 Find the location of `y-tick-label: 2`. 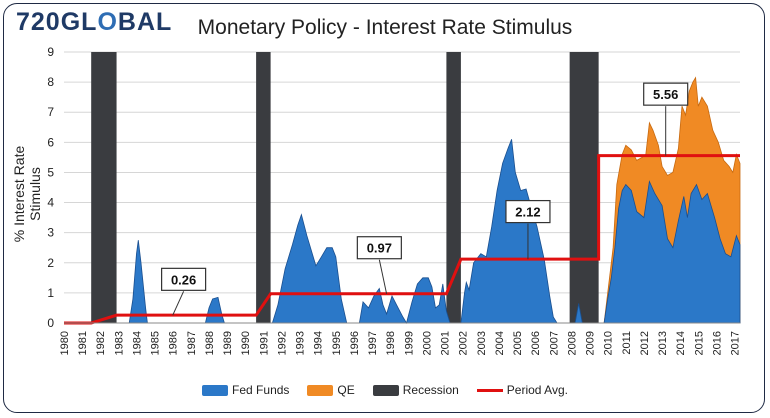

y-tick-label: 2 is located at coordinates (50, 263).